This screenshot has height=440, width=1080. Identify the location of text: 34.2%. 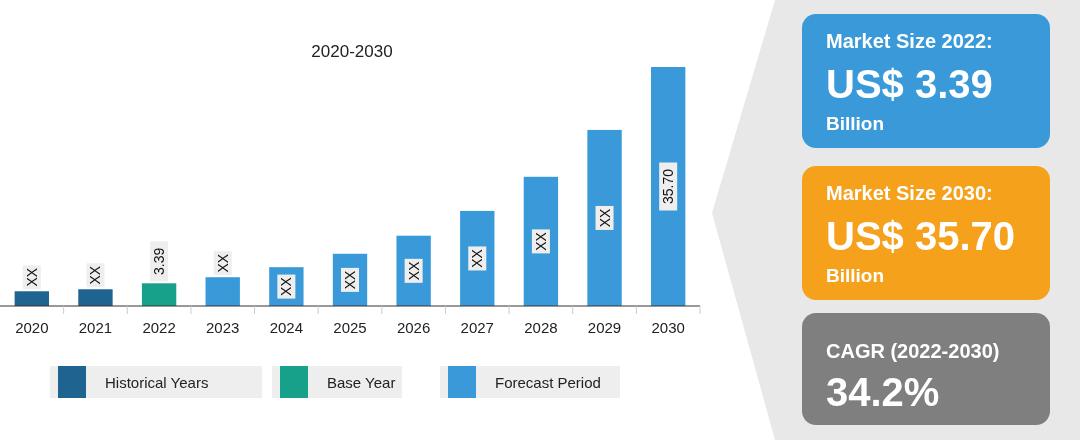
(883, 392).